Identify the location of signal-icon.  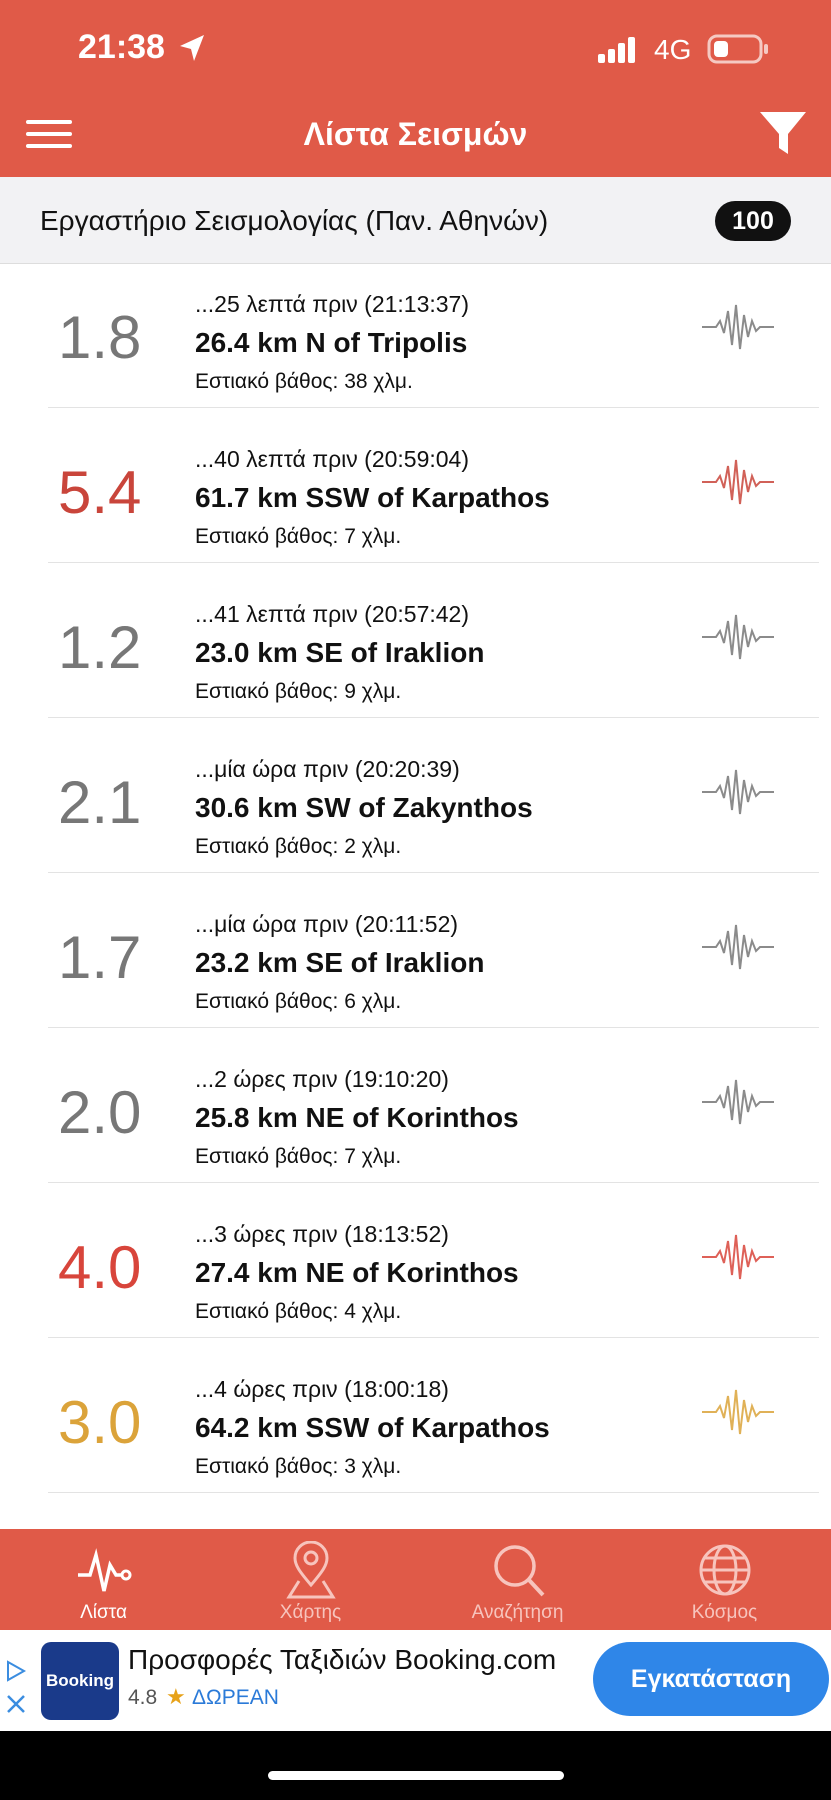
(616, 50).